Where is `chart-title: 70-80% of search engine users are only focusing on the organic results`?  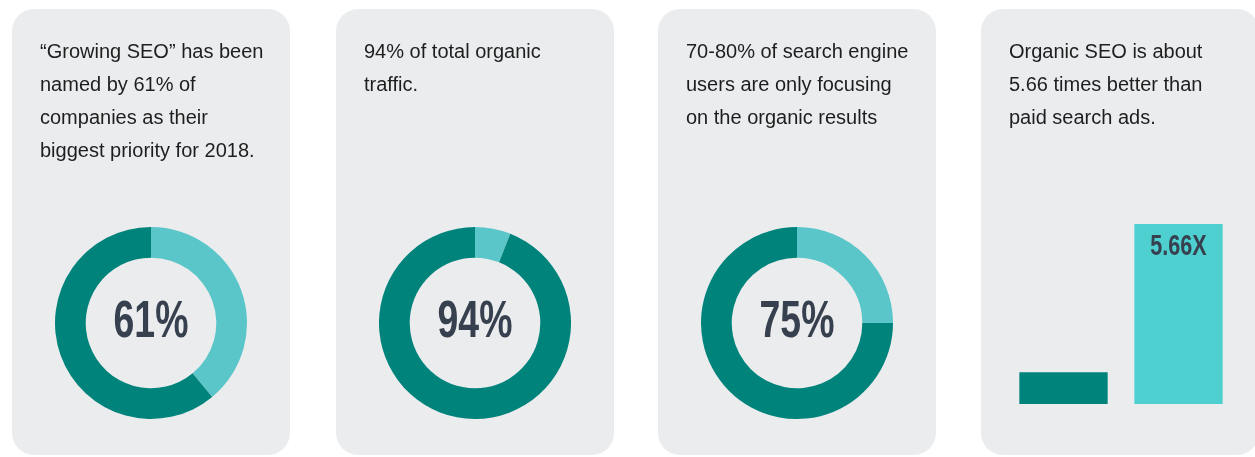
chart-title: 70-80% of search engine users are only focusing on the organic results is located at coordinates (798, 84).